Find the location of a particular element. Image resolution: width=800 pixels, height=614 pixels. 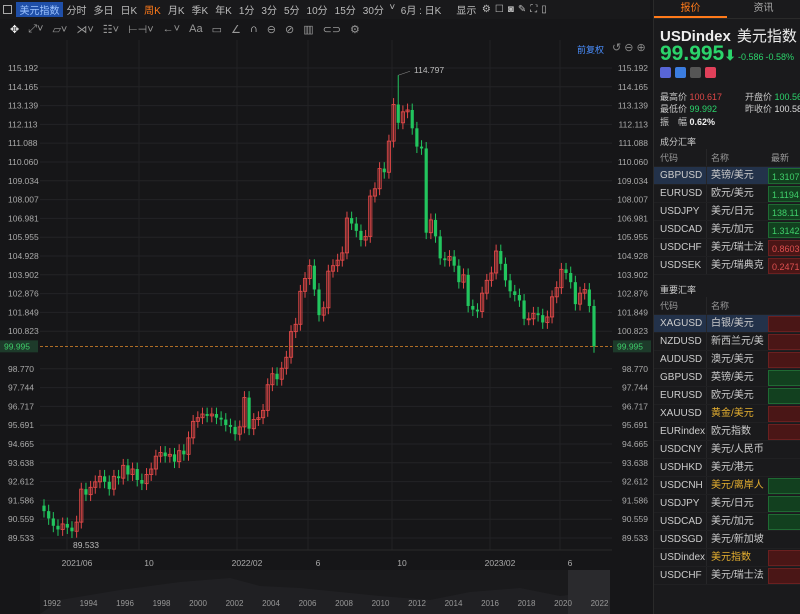

table-row: USDCHF 美元/瑞士法 0.8603 is located at coordinates (727, 248).